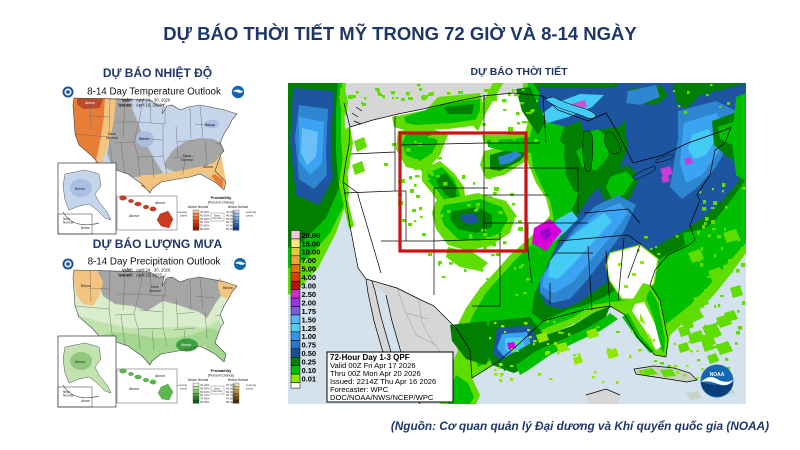 The image size is (800, 450). What do you see at coordinates (309, 336) in the screenshot?
I see `svg-text: 1.00` at bounding box center [309, 336].